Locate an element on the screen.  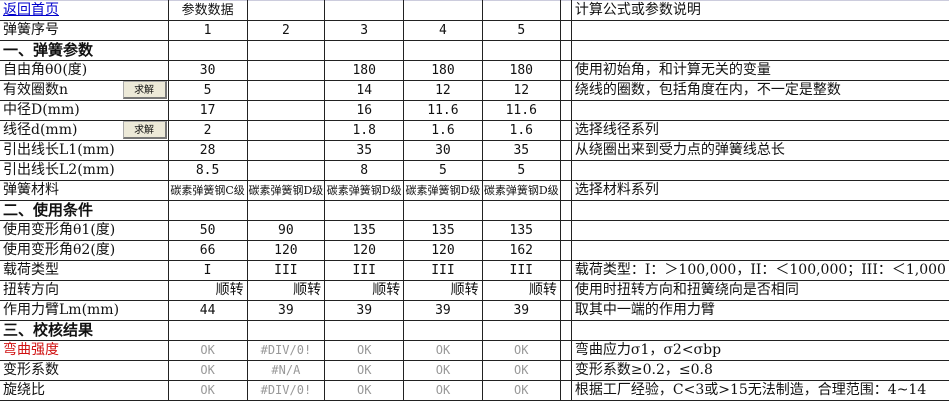
row-label-cell: 有效圈数n 求解 is located at coordinates (84, 90).